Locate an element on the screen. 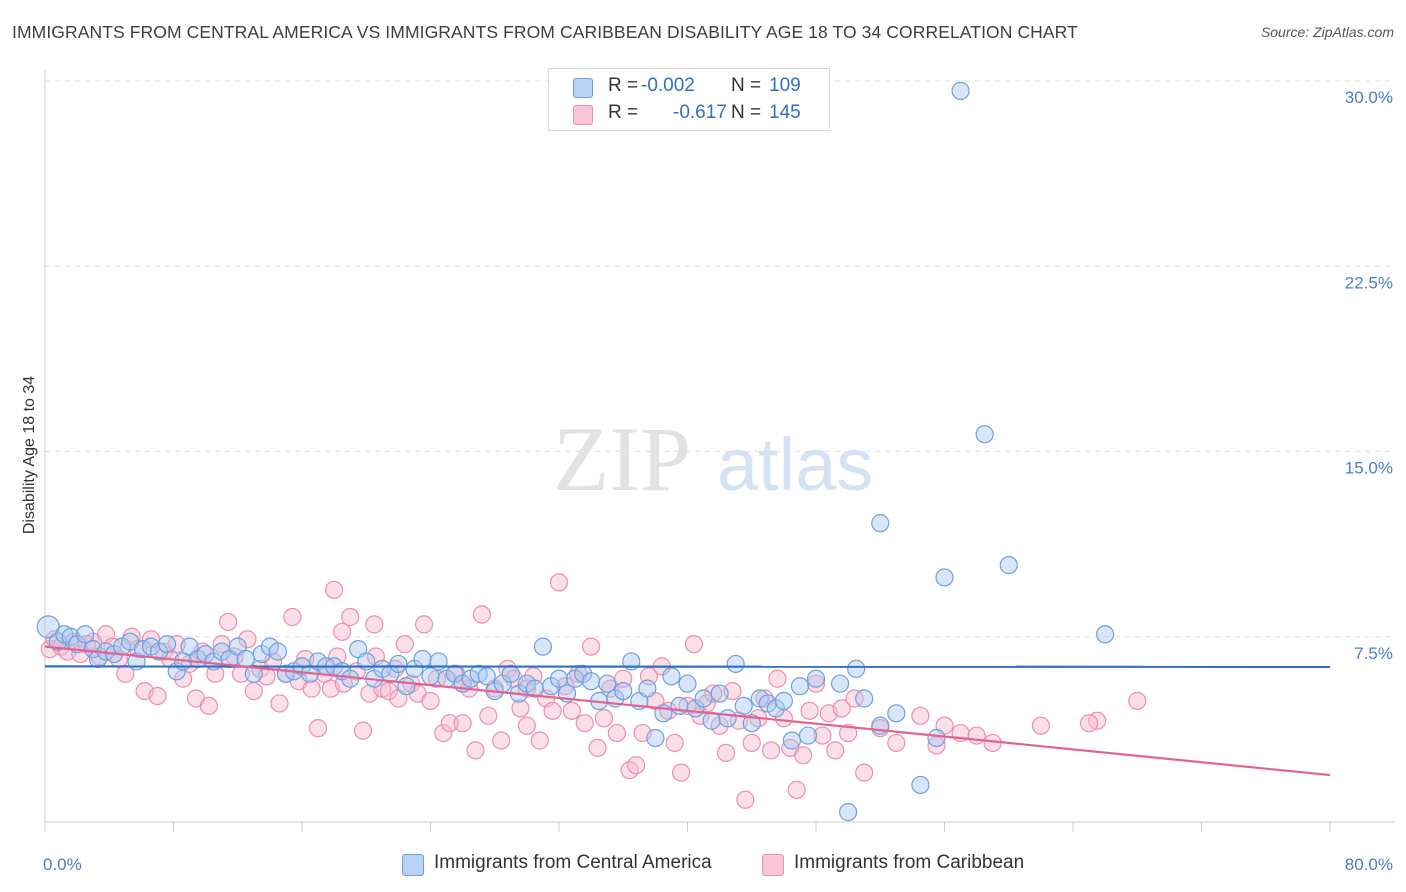 This screenshot has width=1406, height=892. y-tick-label: 22.5% is located at coordinates (1369, 282).